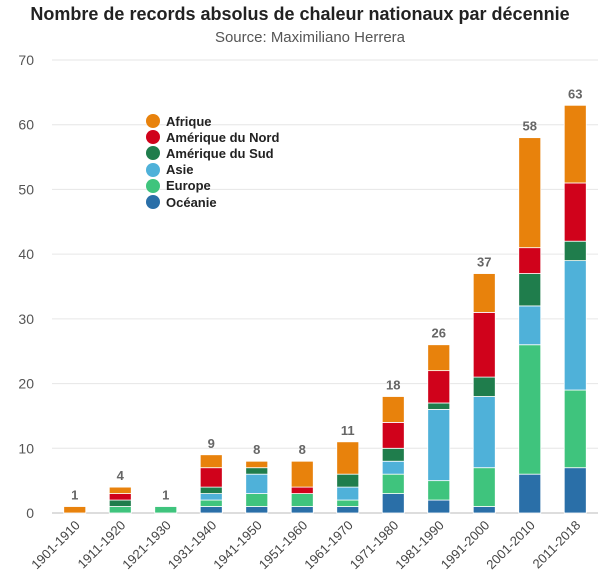 The height and width of the screenshot is (580, 600). What do you see at coordinates (510, 545) in the screenshot?
I see `x-tick-label: 2001-2010` at bounding box center [510, 545].